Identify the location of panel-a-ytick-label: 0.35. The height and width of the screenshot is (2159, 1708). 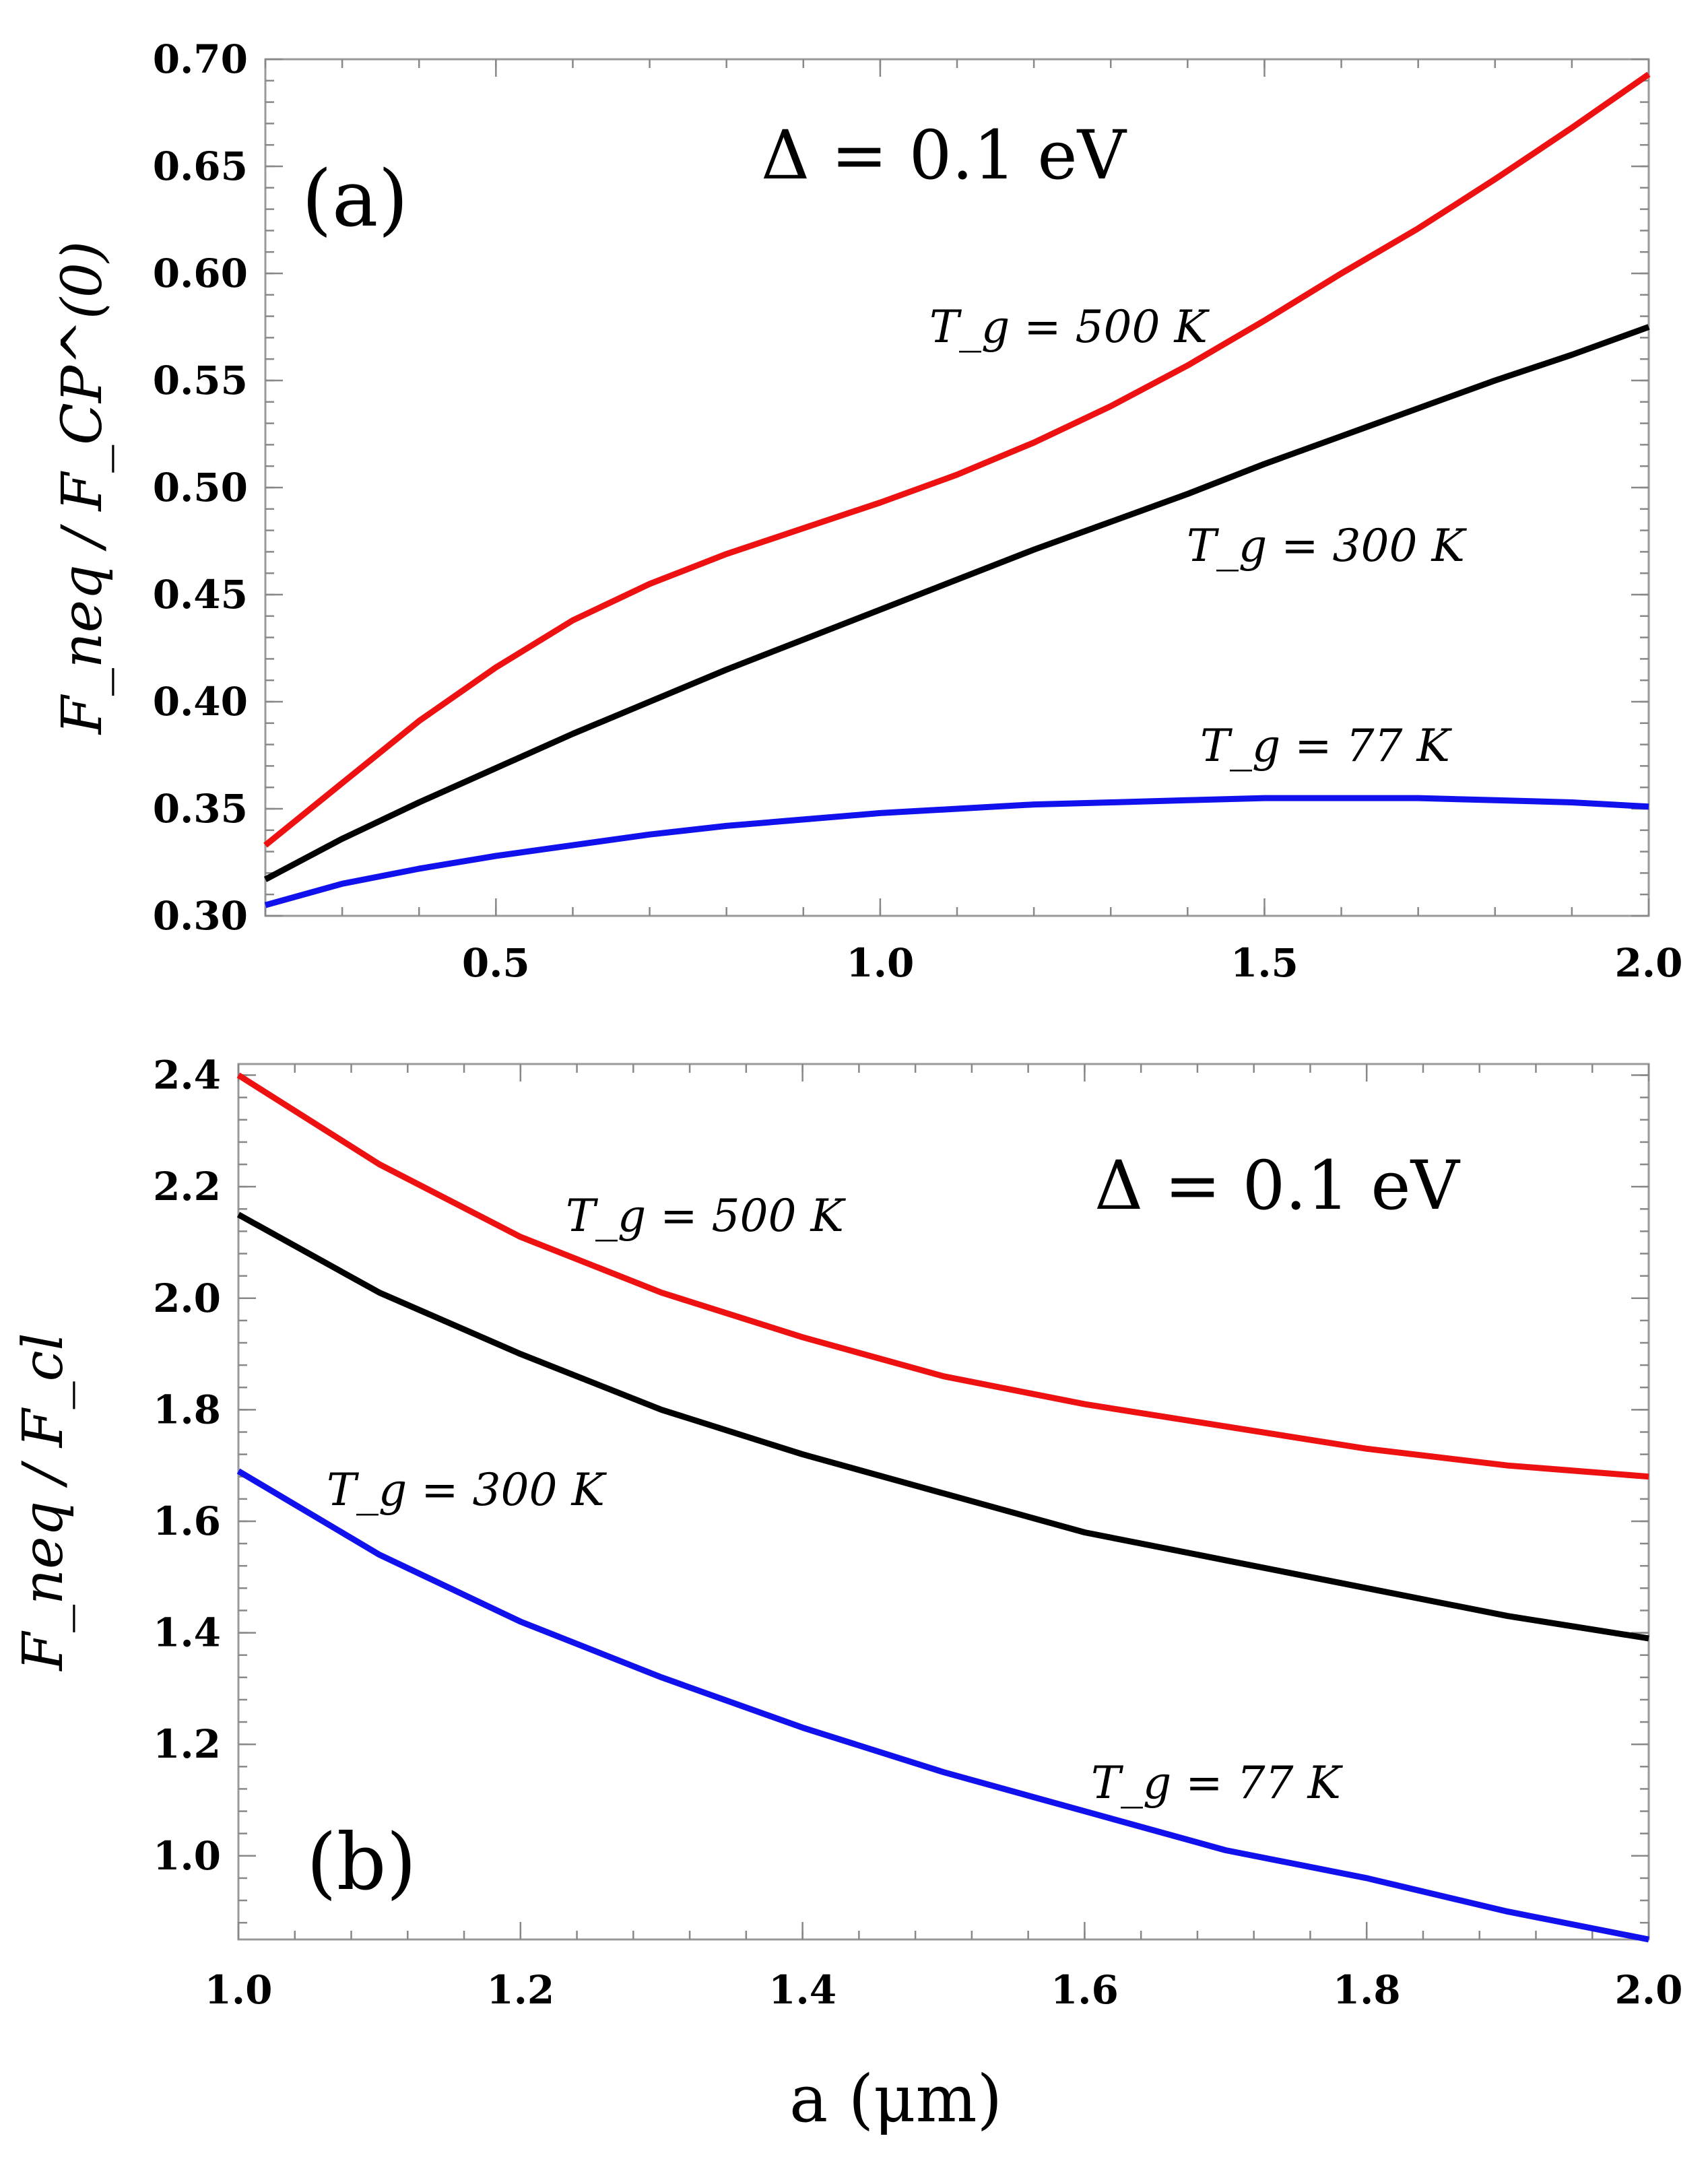
(201, 809).